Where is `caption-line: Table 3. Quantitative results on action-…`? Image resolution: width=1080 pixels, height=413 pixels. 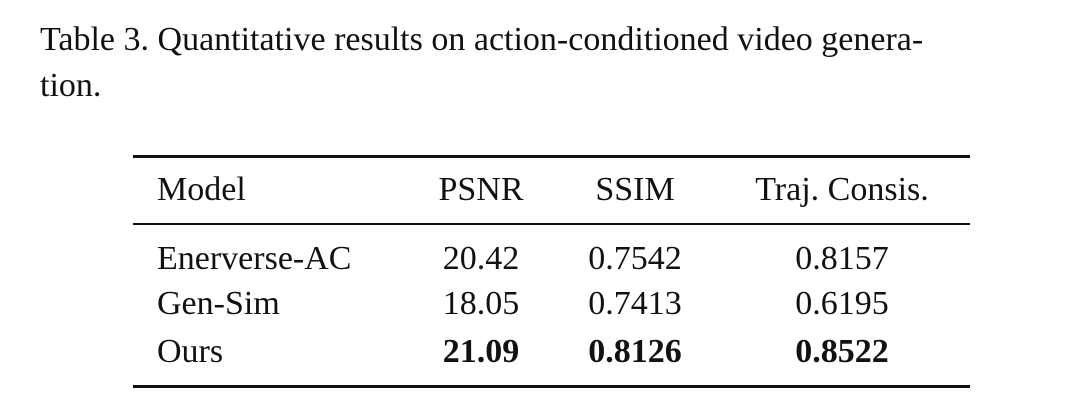
caption-line: Table 3. Quantitative results on action-… is located at coordinates (482, 39).